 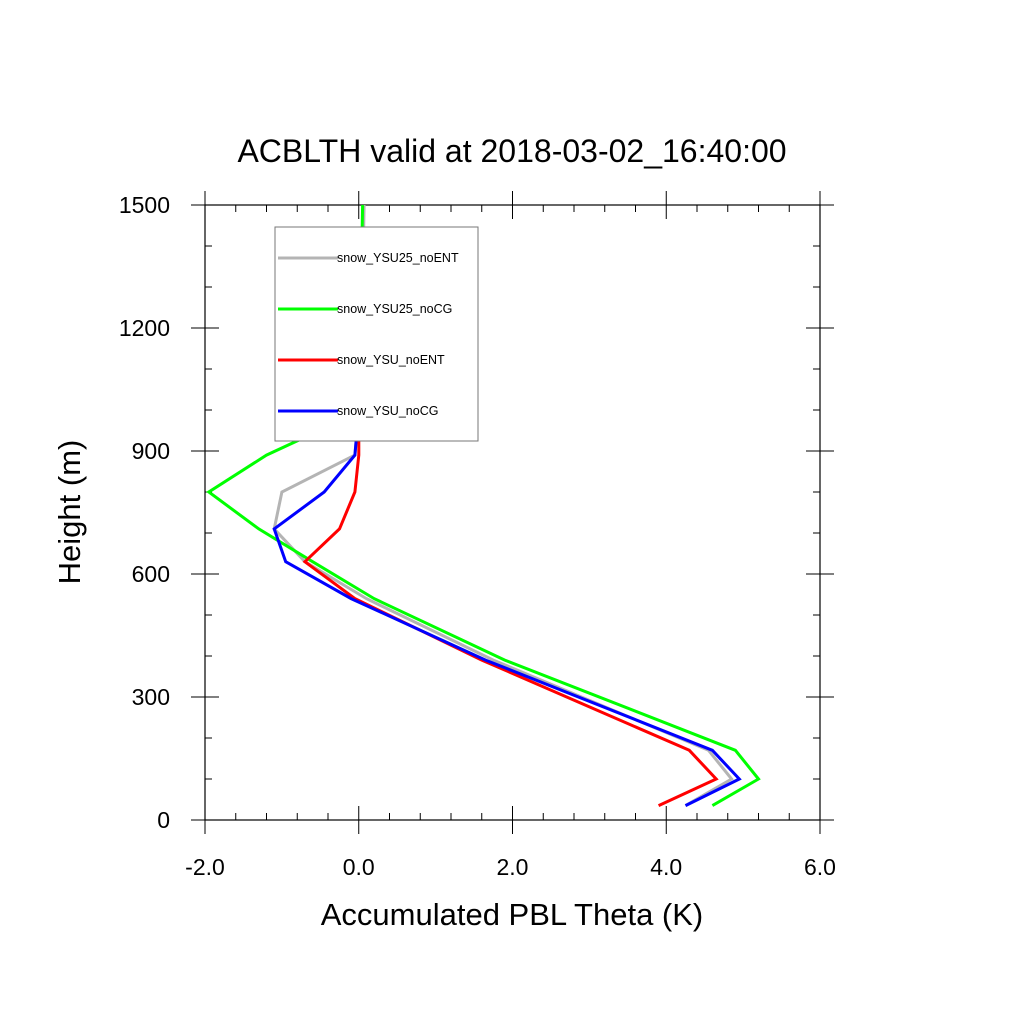 What do you see at coordinates (144, 205) in the screenshot?
I see `y-tick-label: 1500` at bounding box center [144, 205].